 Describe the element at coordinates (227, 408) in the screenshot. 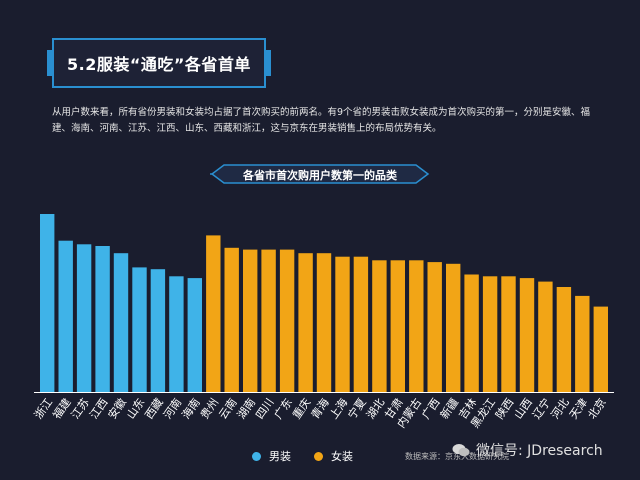

I see `x-tick-label-10: 云南` at that location.